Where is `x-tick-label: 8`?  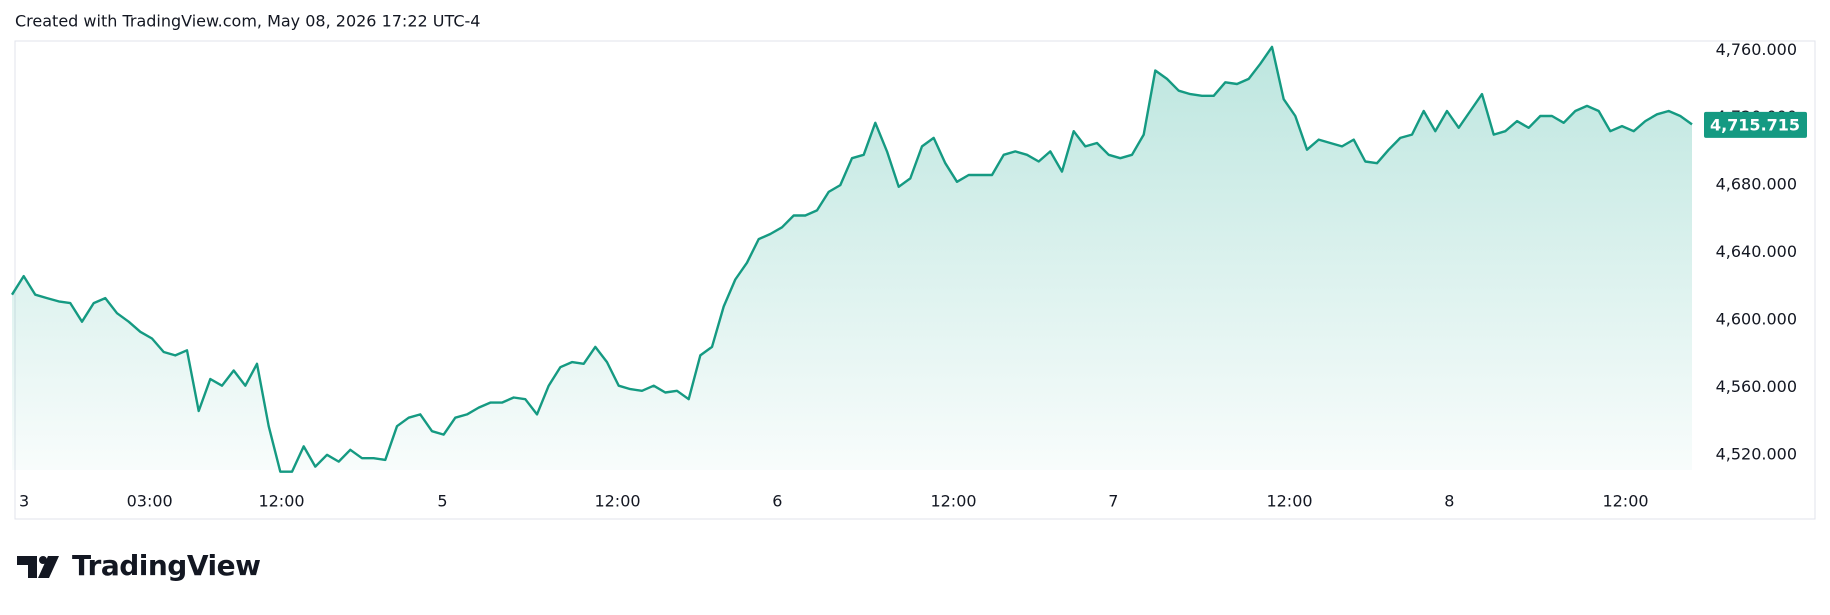
x-tick-label: 8 is located at coordinates (1449, 501).